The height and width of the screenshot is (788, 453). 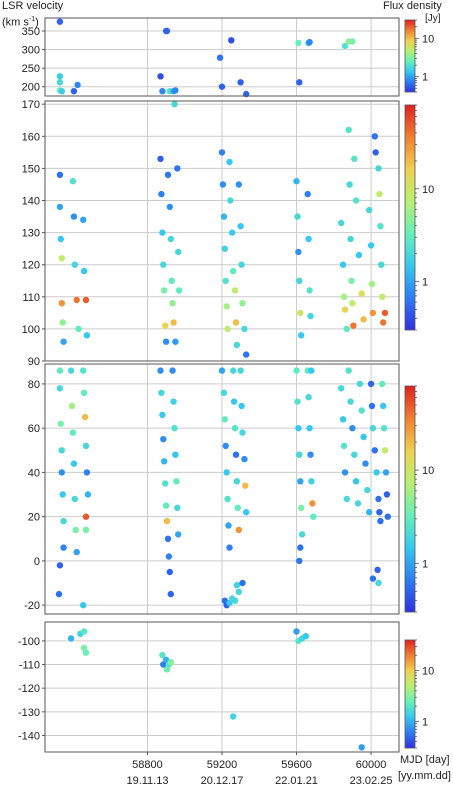 I want to click on y-tick-label: -20, so click(x=32, y=606).